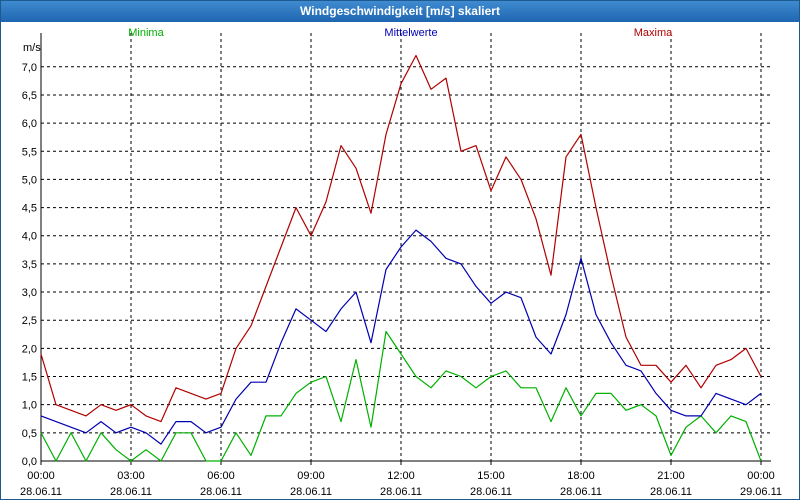 Image resolution: width=800 pixels, height=500 pixels. Describe the element at coordinates (29, 406) in the screenshot. I see `y-tick-label: 1,0` at that location.